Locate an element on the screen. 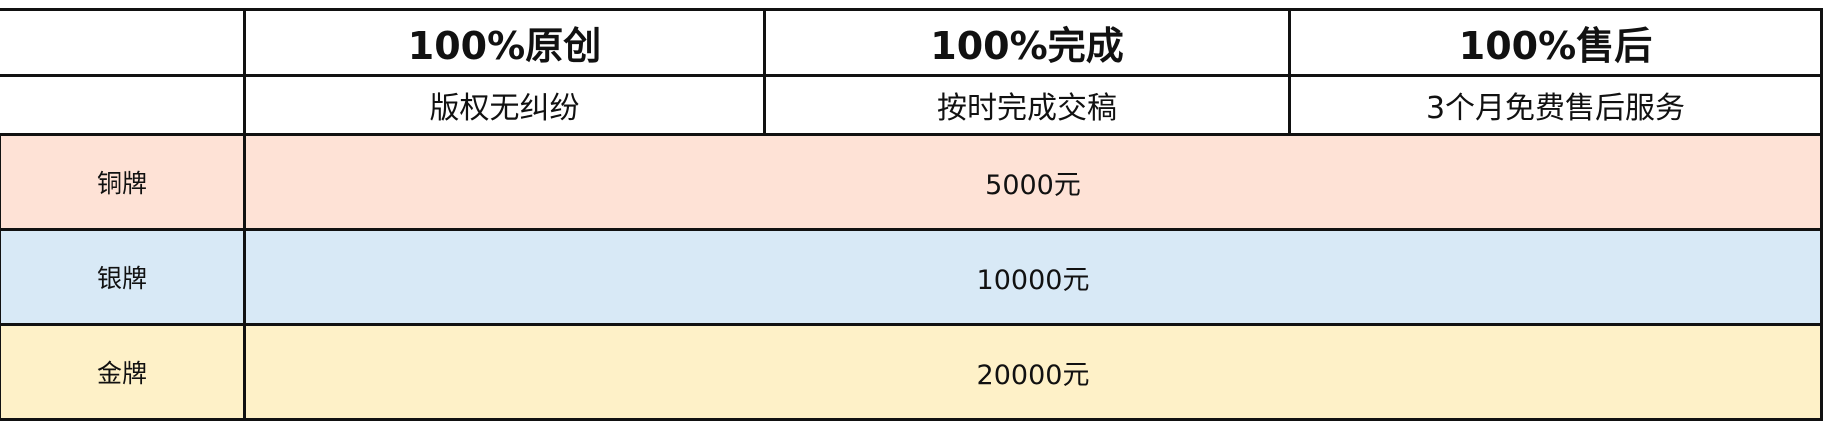  feature-title-complete: 100%完成 is located at coordinates (1027, 42).